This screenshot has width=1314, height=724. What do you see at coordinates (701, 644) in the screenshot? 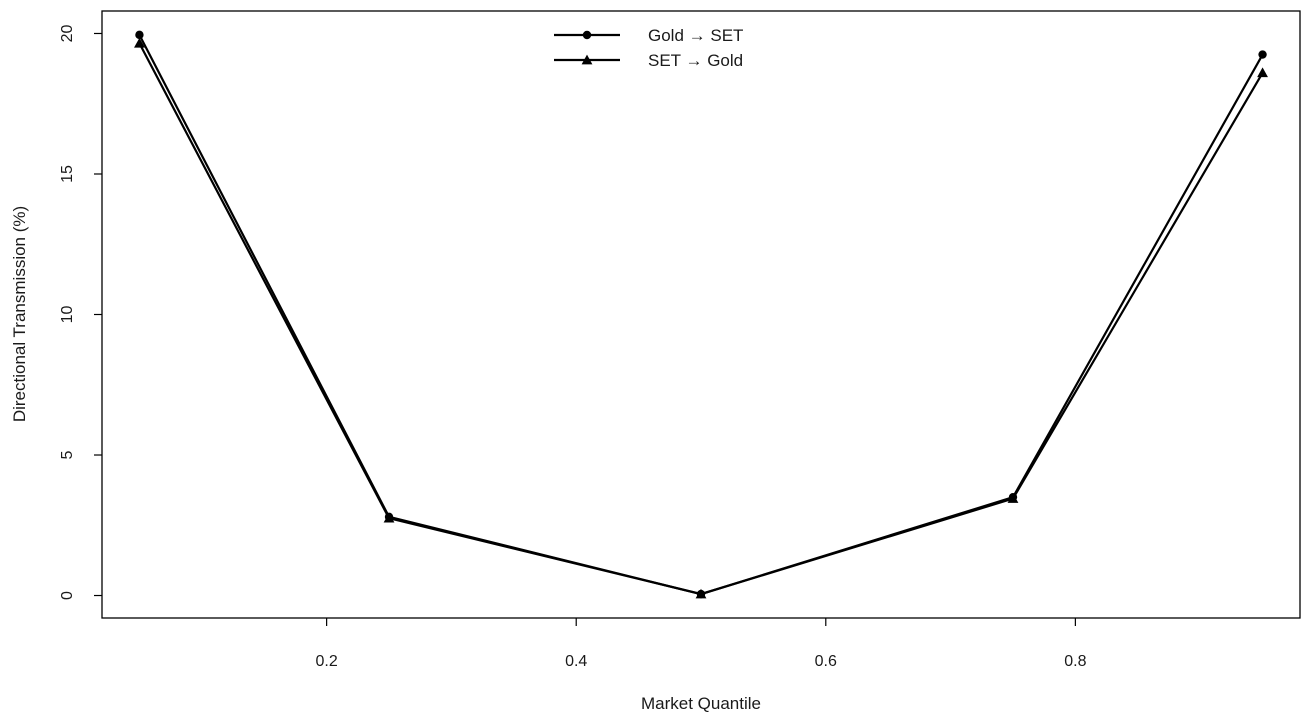
I see `x-axis: 0.2 0.4 0.6 0.8` at bounding box center [701, 644].